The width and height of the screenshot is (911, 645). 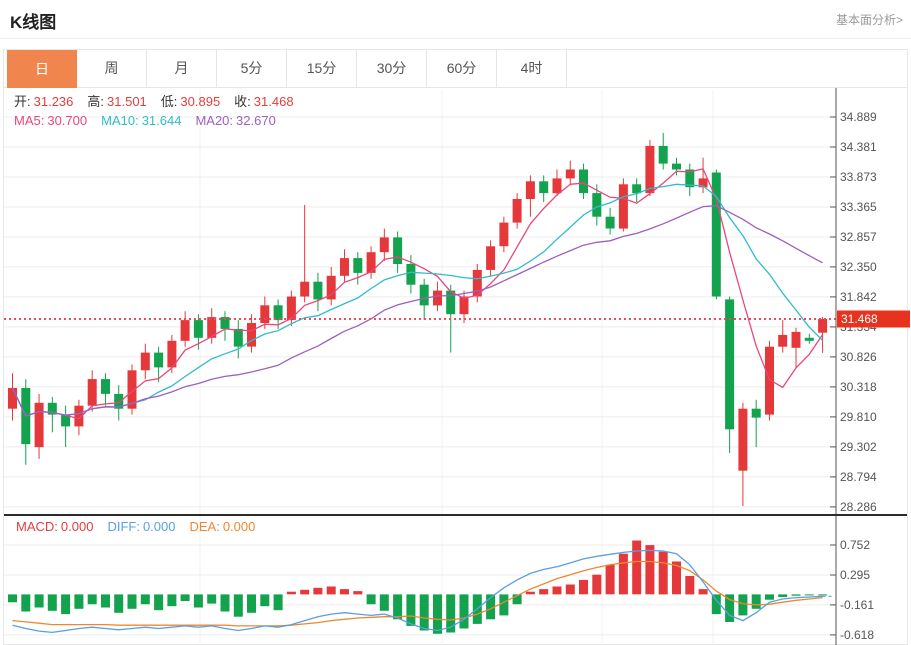 What do you see at coordinates (869, 20) in the screenshot?
I see `fundamental-analysis-link: 基本面分析>` at bounding box center [869, 20].